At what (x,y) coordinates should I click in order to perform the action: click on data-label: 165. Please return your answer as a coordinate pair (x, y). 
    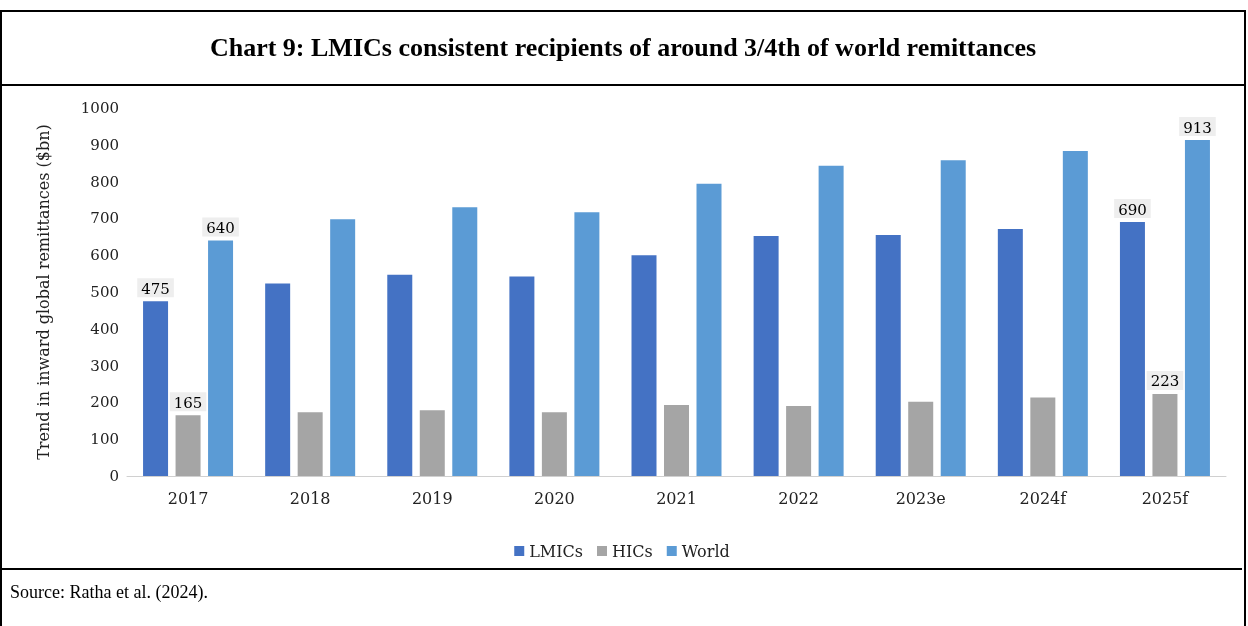
    Looking at the image, I should click on (188, 402).